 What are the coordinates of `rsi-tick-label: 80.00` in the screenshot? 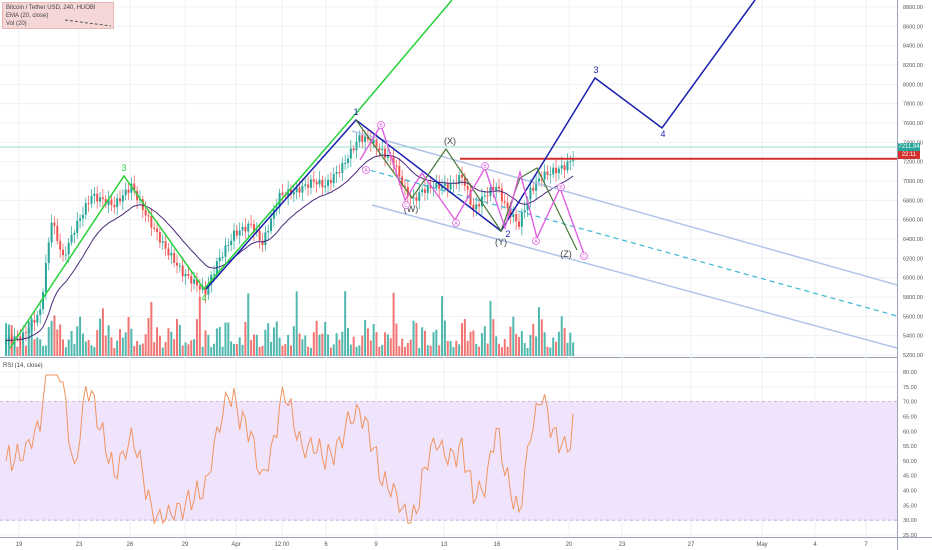 It's located at (910, 373).